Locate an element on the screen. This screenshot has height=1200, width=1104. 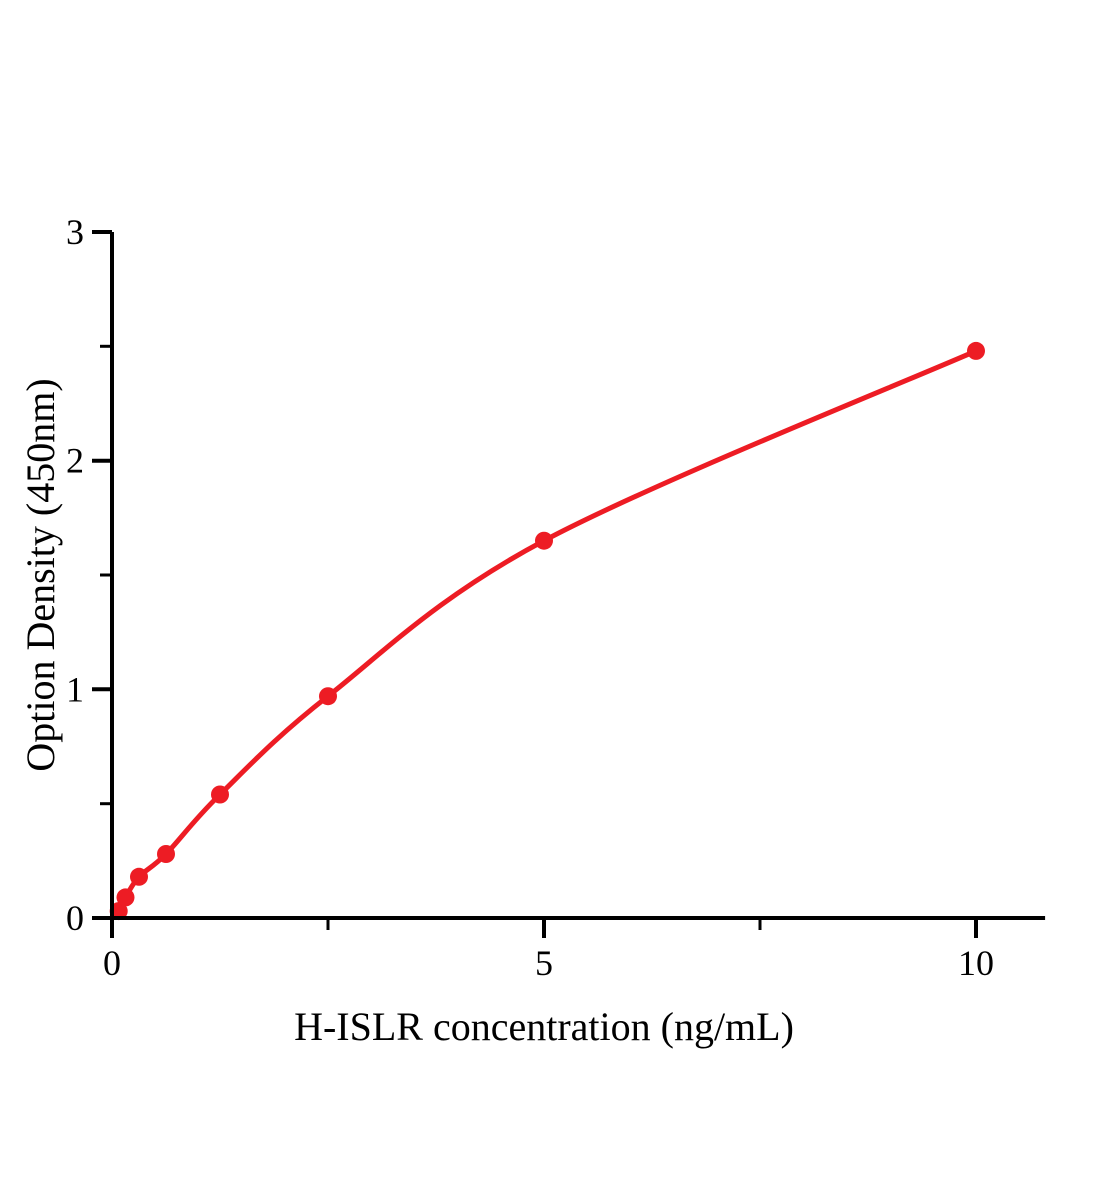
x-axis-title: H-ISLR concentration (ng/mL) is located at coordinates (544, 1026).